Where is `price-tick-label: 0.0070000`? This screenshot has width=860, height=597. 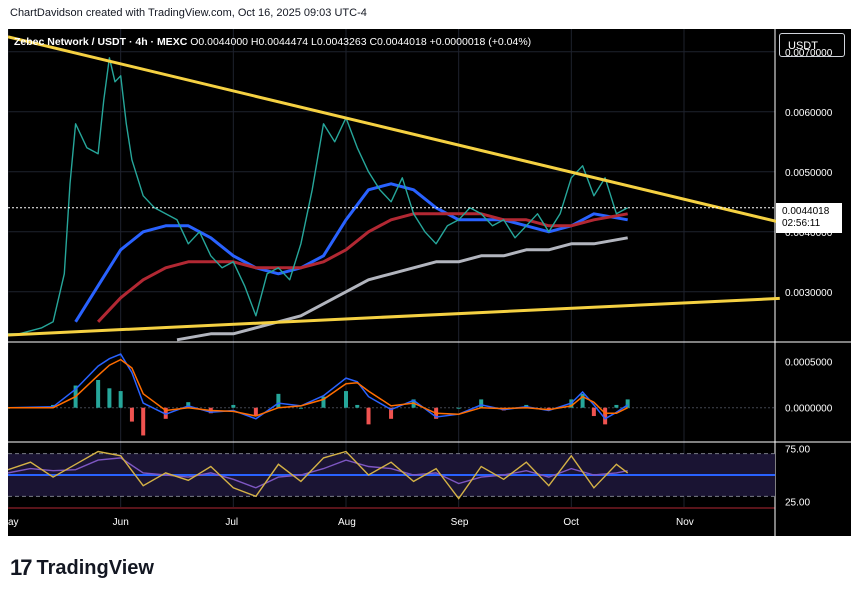 price-tick-label: 0.0070000 is located at coordinates (809, 53).